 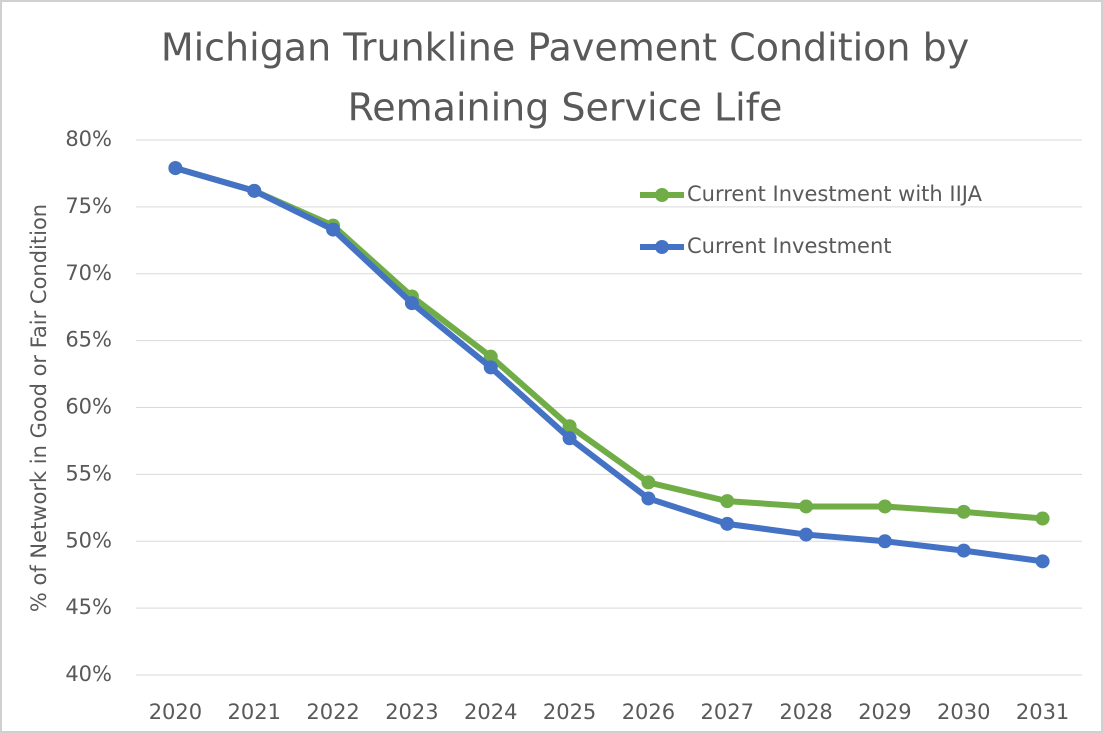 I want to click on legend-label: Current Investment, so click(x=789, y=246).